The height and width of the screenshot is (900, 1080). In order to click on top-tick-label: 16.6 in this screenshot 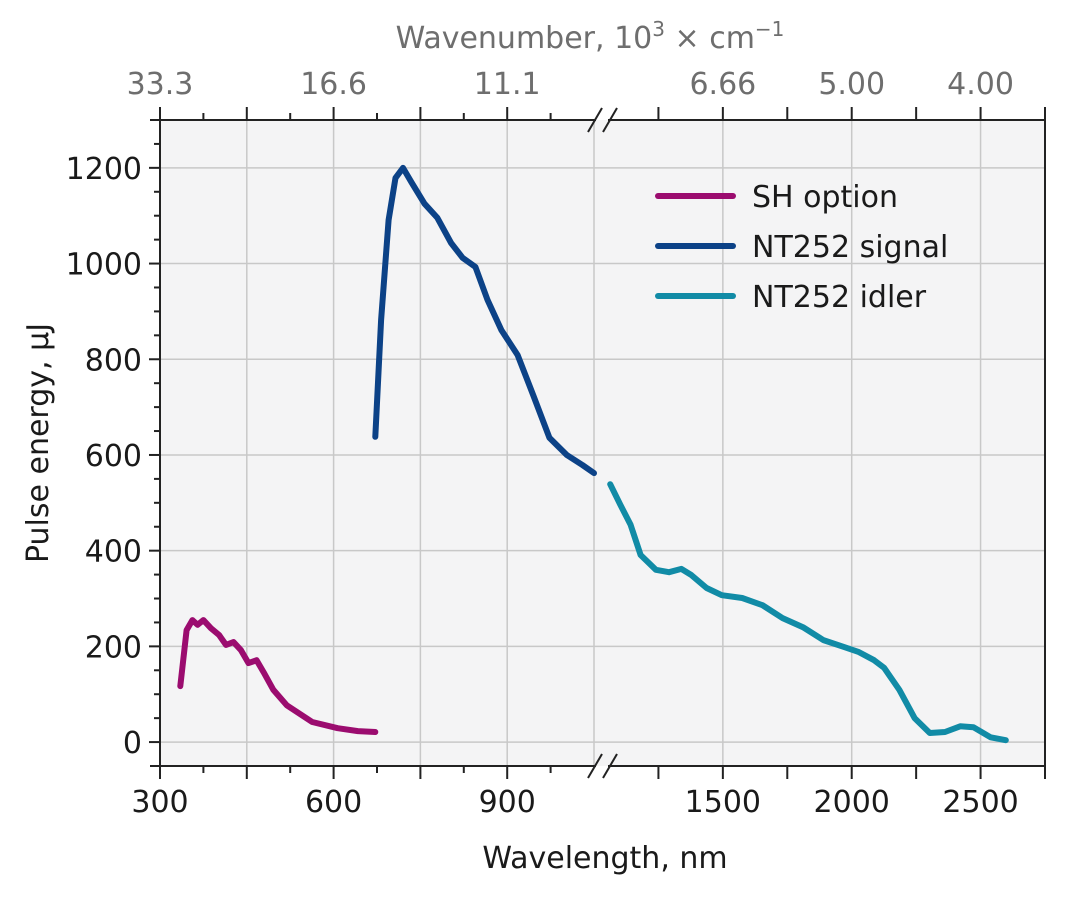, I will do `click(333, 84)`.